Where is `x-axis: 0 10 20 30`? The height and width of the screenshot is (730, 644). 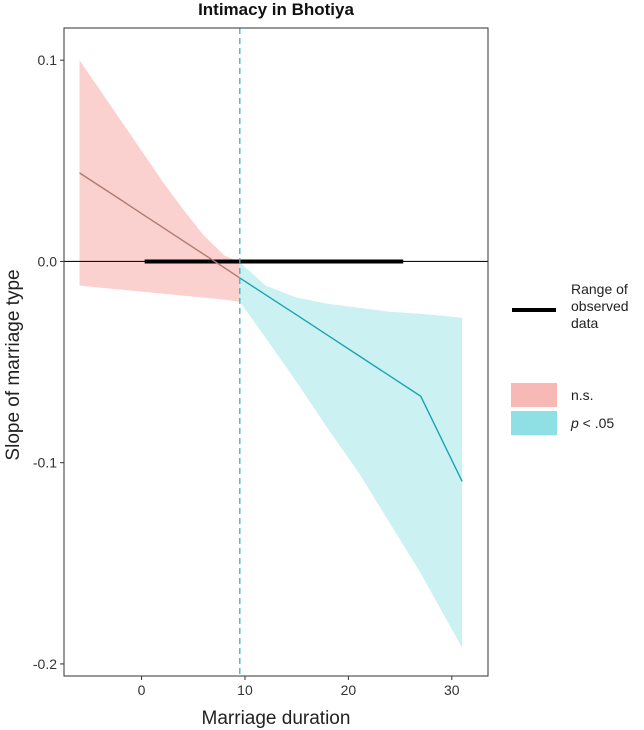 x-axis: 0 10 20 30 is located at coordinates (299, 687).